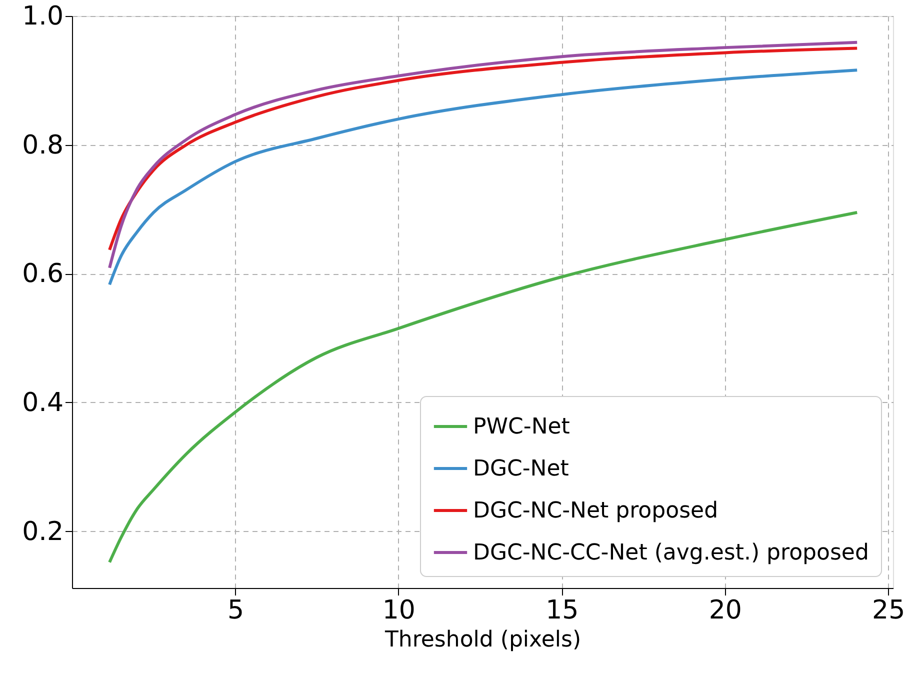 Image resolution: width=917 pixels, height=680 pixels. I want to click on y-tick-label: 0.6, so click(43, 274).